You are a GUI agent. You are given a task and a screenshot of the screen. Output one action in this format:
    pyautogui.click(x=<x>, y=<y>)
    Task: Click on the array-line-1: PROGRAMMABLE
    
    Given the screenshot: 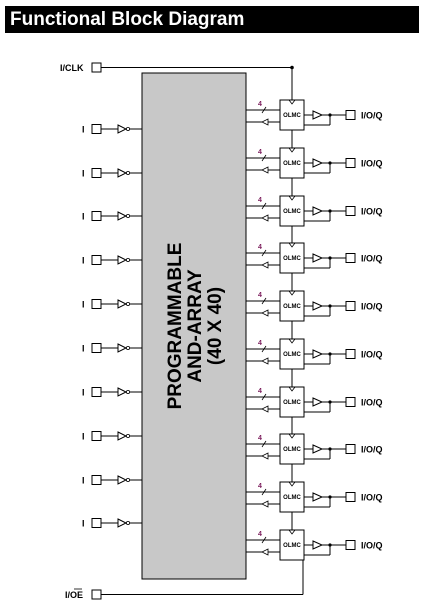 What is the action you would take?
    pyautogui.click(x=175, y=326)
    